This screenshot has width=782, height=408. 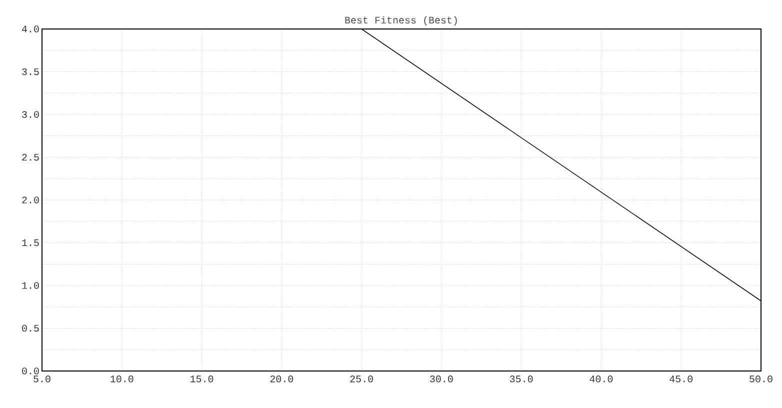 What do you see at coordinates (202, 379) in the screenshot?
I see `x-tick-label: 15.0` at bounding box center [202, 379].